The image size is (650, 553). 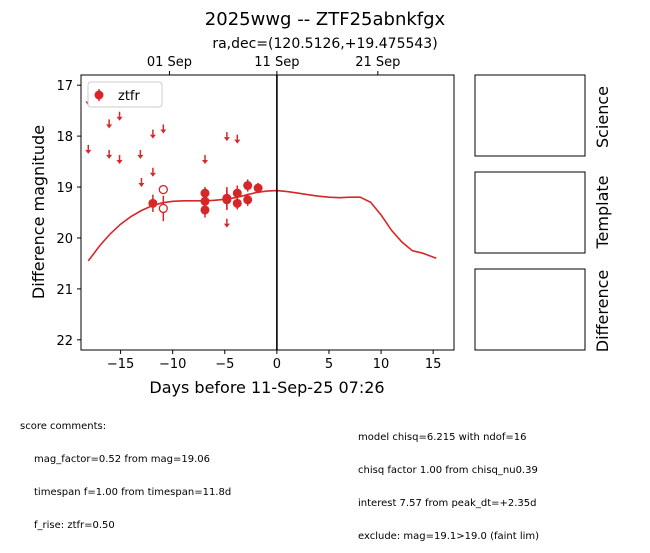 What do you see at coordinates (530, 309) in the screenshot?
I see `difference-cutout` at bounding box center [530, 309].